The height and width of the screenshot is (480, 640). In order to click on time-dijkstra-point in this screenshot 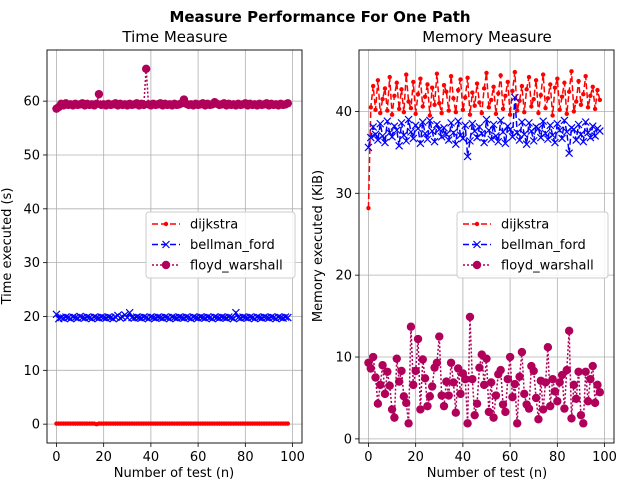, I will do `click(288, 423)`.